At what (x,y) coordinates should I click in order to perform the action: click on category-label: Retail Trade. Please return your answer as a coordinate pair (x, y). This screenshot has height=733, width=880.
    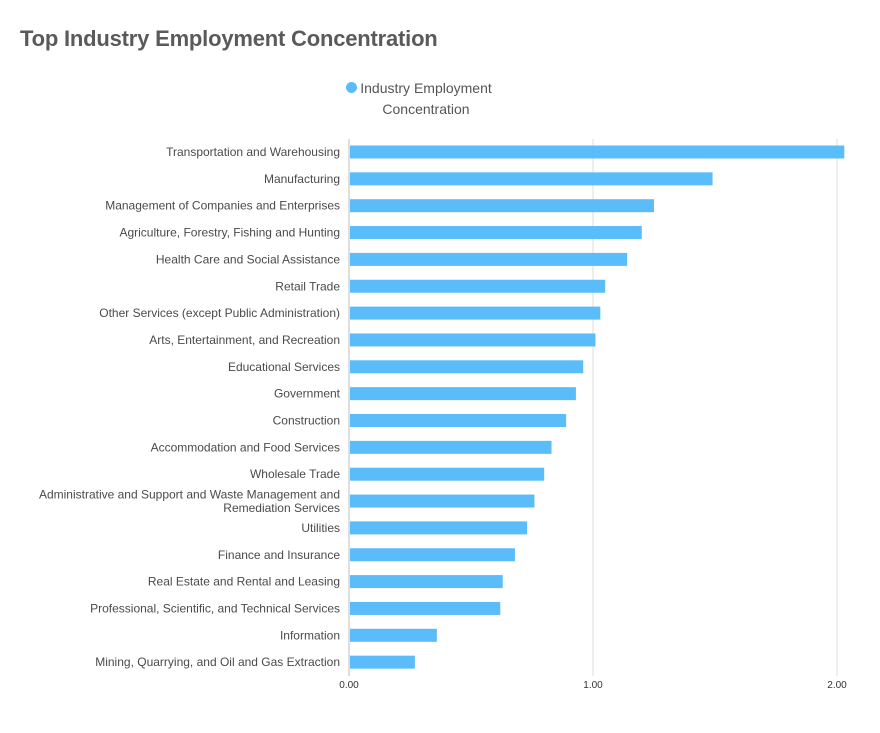
    Looking at the image, I should click on (307, 286).